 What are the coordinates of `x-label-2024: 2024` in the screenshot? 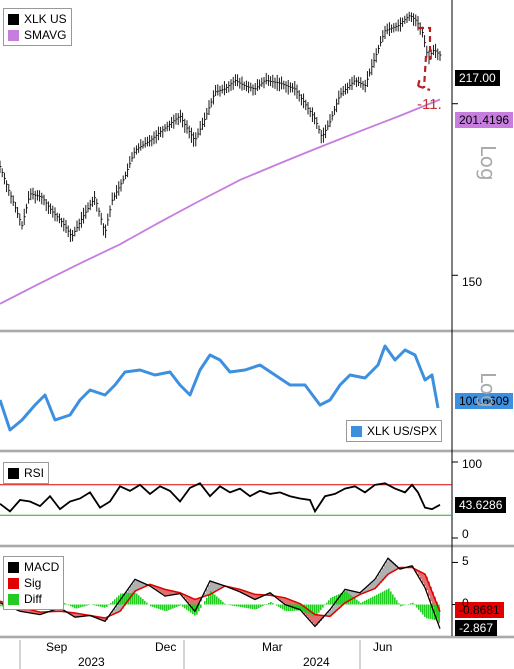 It's located at (316, 662).